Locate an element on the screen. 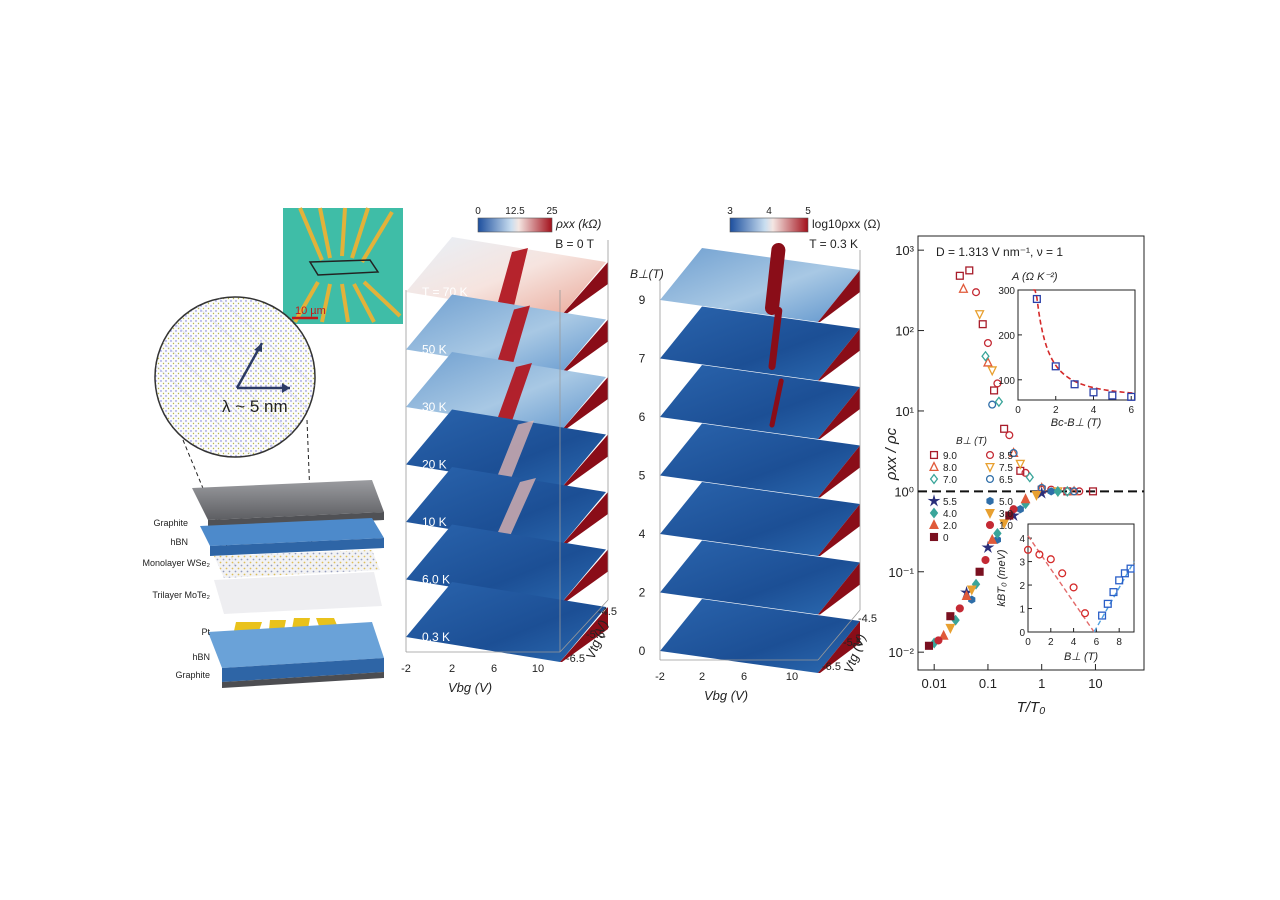 This screenshot has width=1280, height=900. slice-b-label-5: 6.0 K is located at coordinates (436, 580).